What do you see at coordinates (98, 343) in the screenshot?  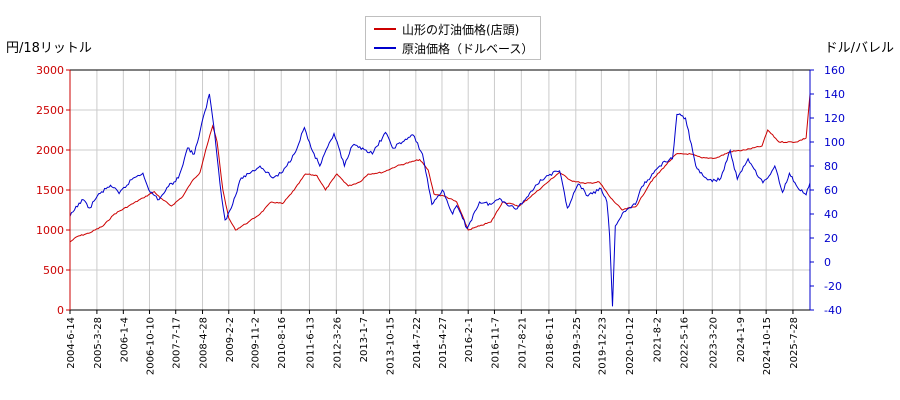 I see `x-tick-label: 2005-3-28` at bounding box center [98, 343].